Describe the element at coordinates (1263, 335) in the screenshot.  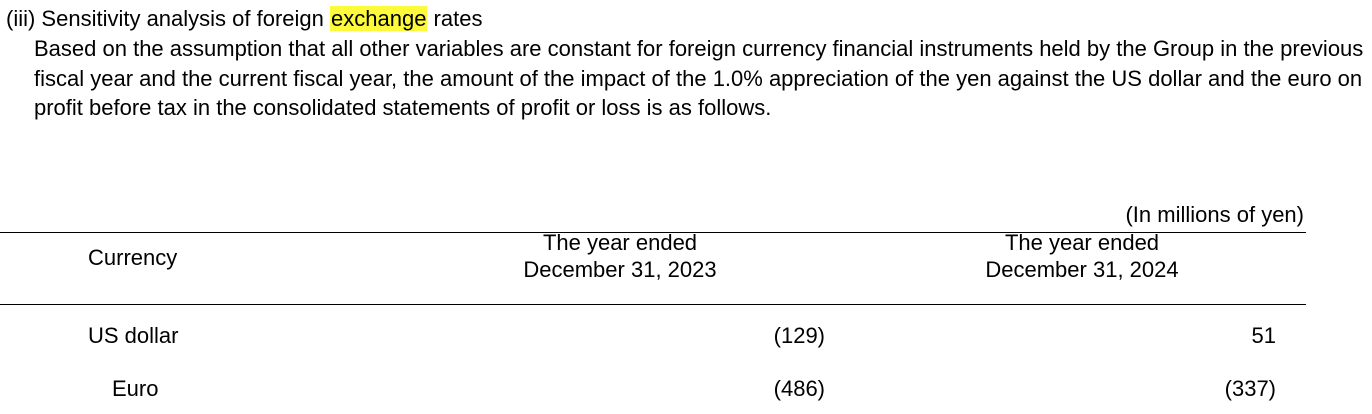
I see `cell-us-dollar-2024: 51` at that location.